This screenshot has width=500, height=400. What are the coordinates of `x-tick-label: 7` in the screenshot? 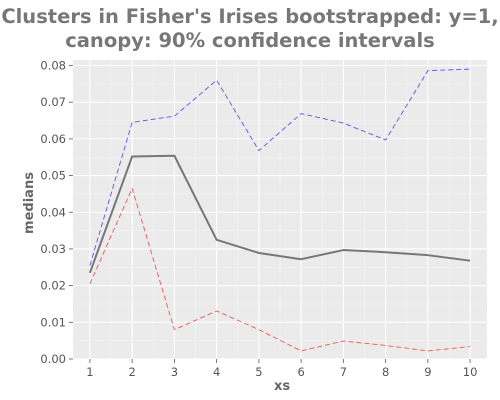 It's located at (343, 372).